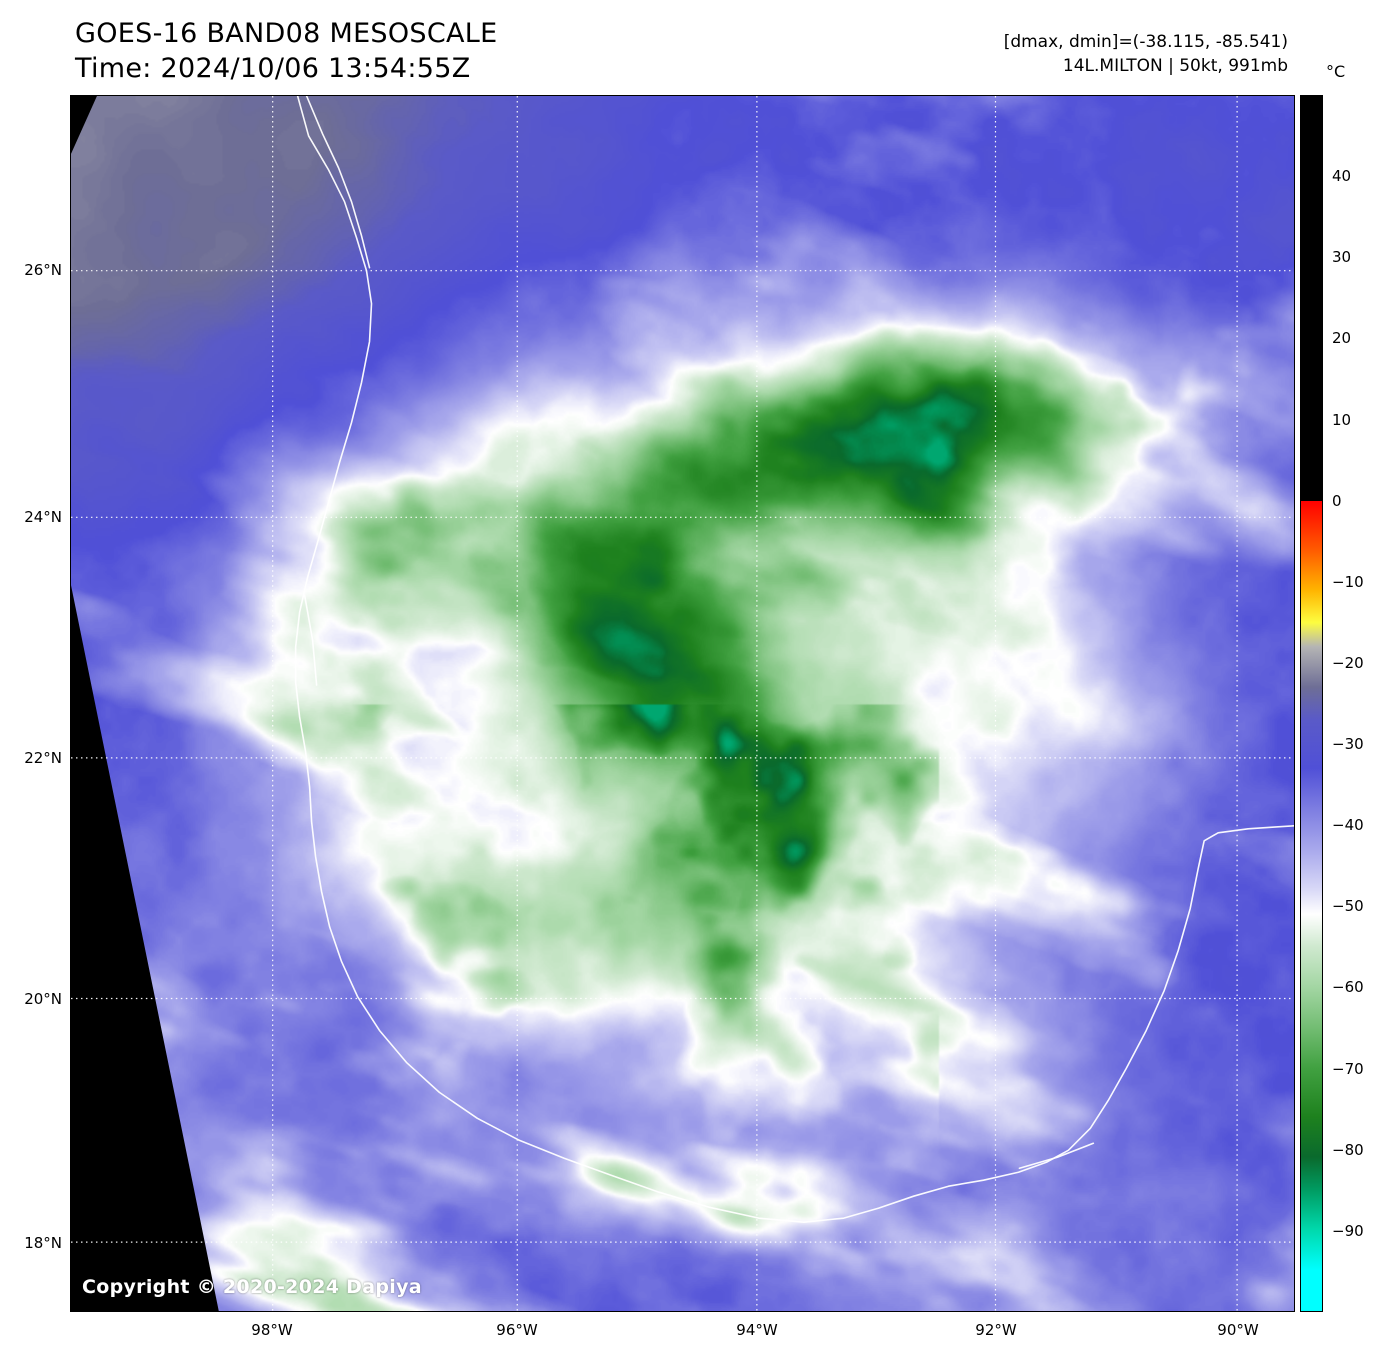  I want to click on colorbar-tick-label: −50, so click(1348, 906).